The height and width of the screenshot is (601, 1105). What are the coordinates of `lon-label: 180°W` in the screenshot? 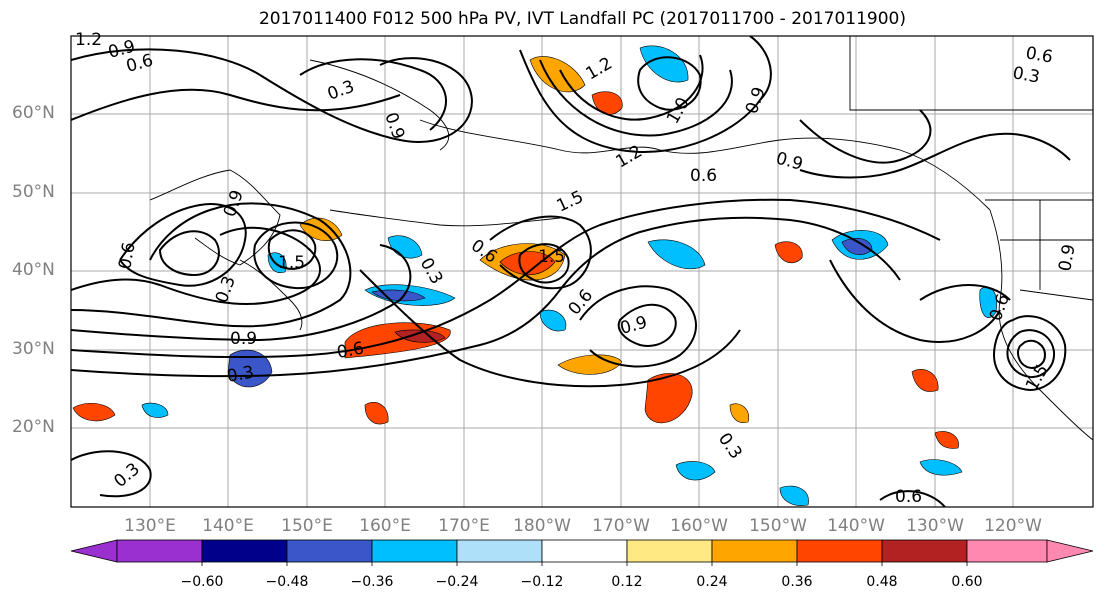 It's located at (542, 526).